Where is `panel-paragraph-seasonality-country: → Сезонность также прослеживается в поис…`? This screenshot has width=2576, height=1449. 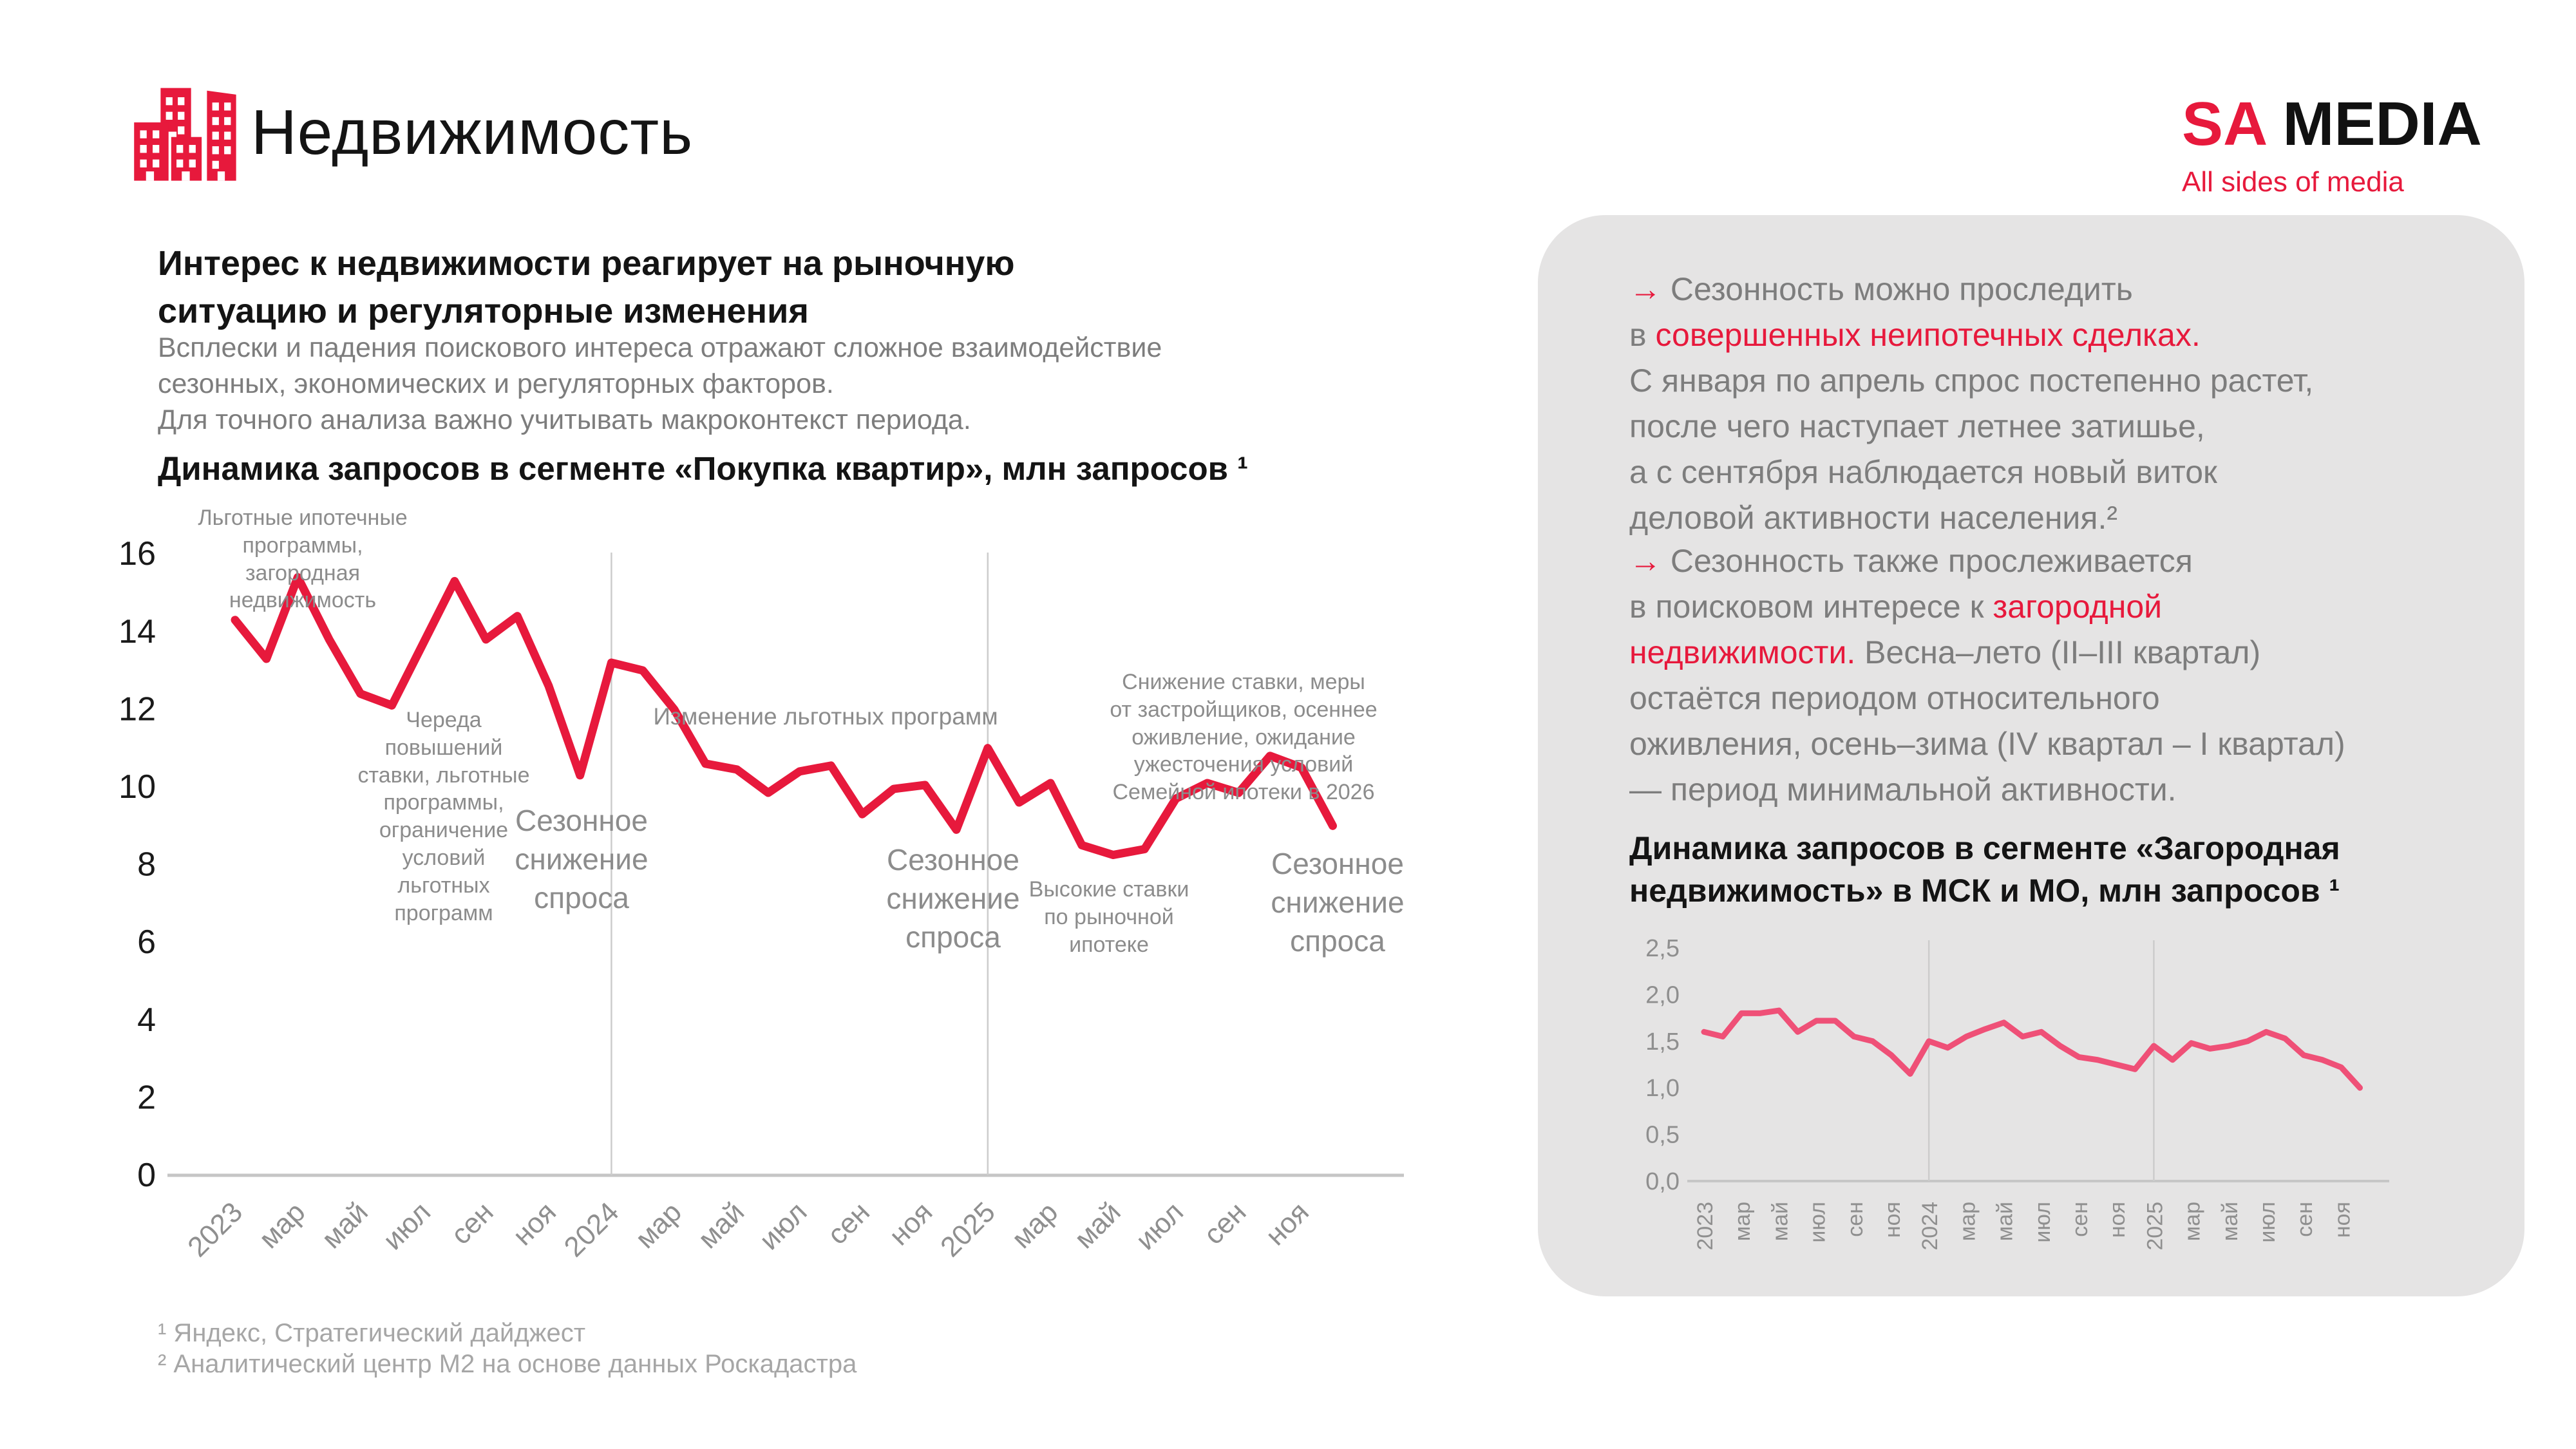
panel-paragraph-seasonality-country: → Сезонность также прослеживается в поис… is located at coordinates (2057, 676).